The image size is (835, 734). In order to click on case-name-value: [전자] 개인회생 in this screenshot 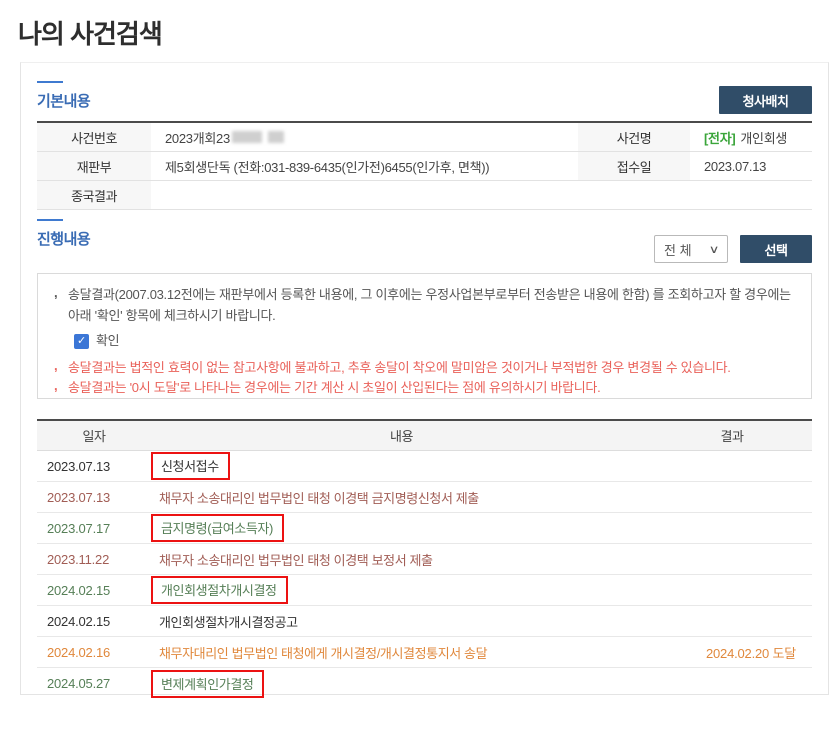, I will do `click(751, 137)`.